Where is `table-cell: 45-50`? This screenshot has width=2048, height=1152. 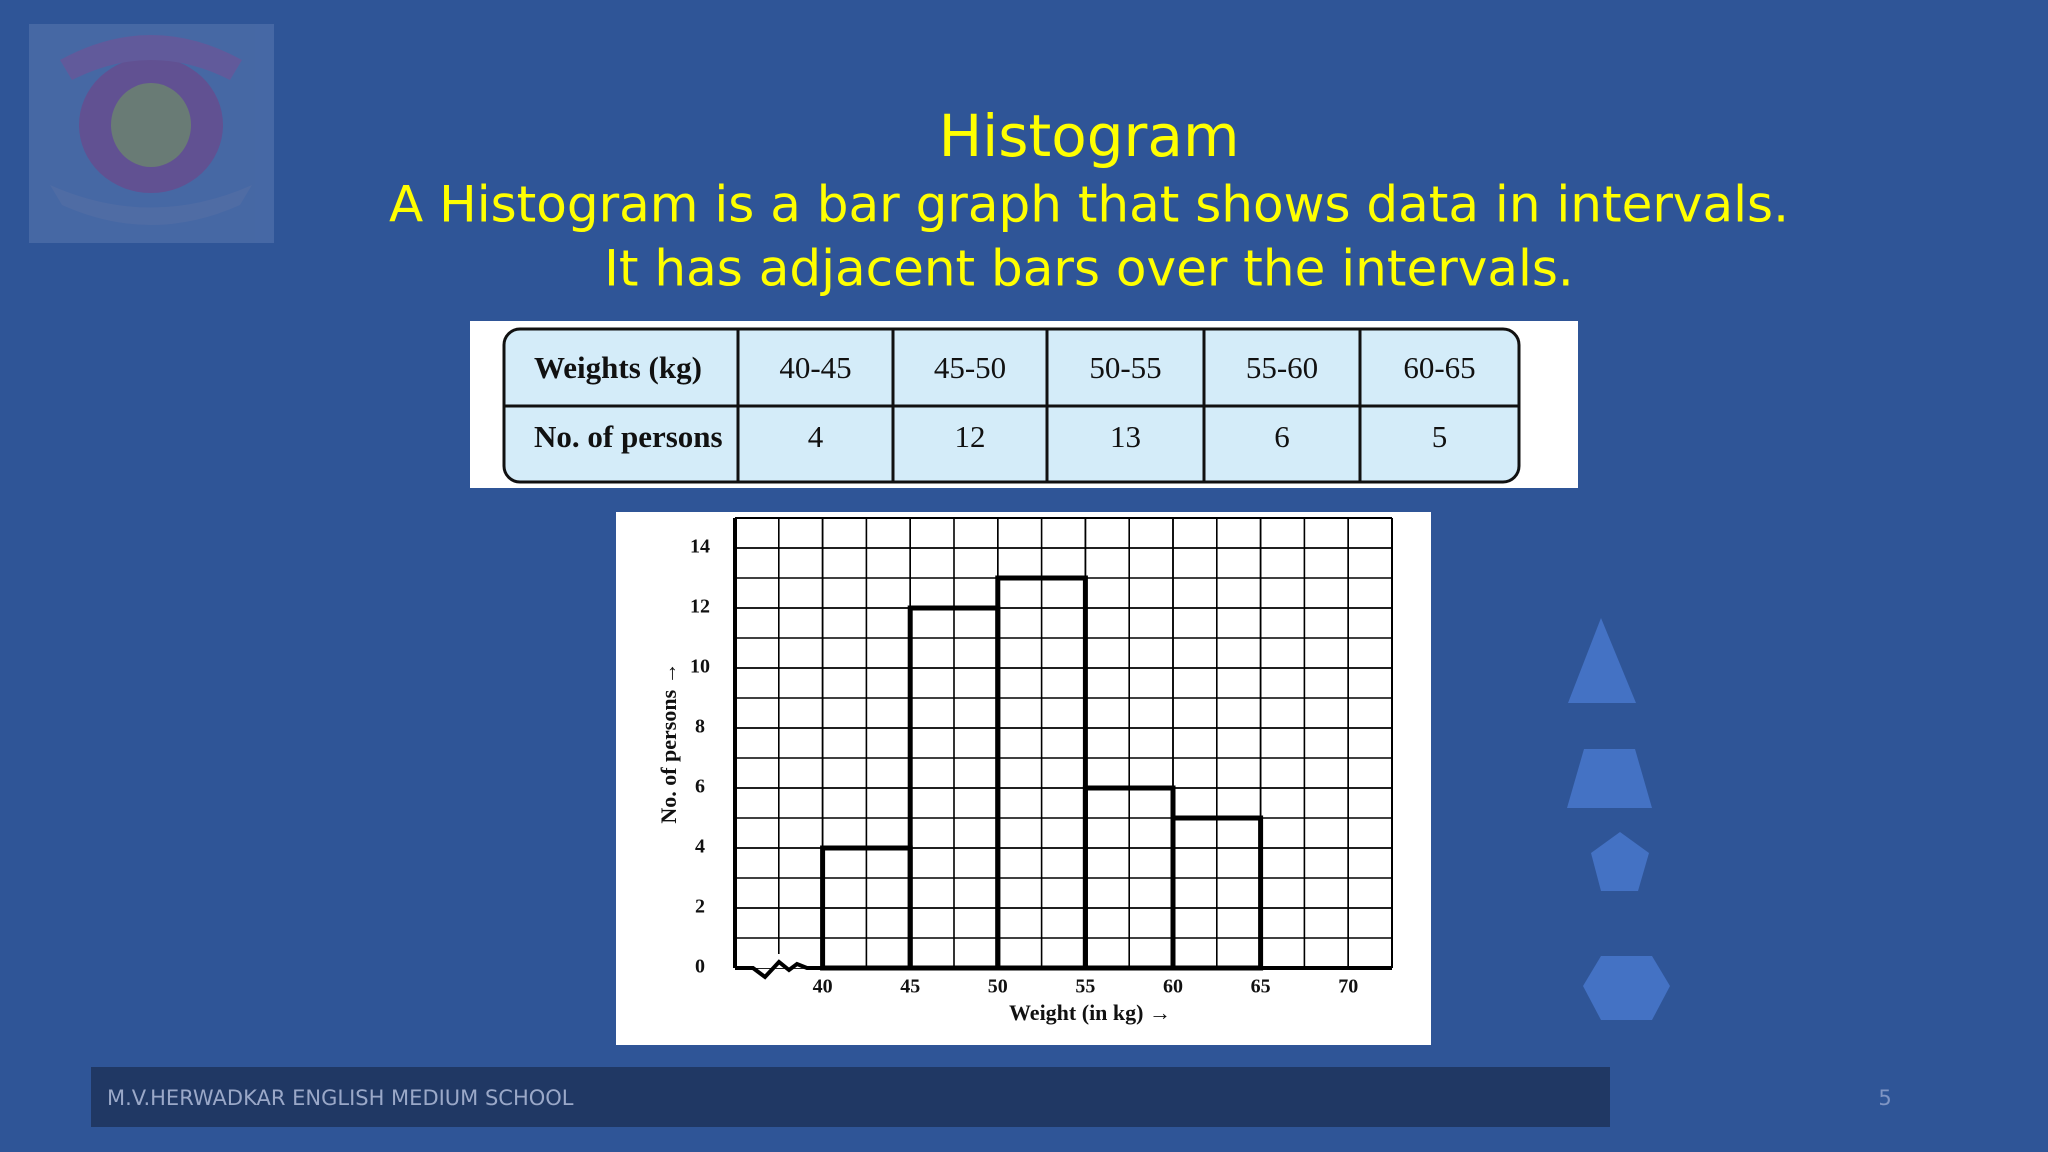
table-cell: 45-50 is located at coordinates (970, 367).